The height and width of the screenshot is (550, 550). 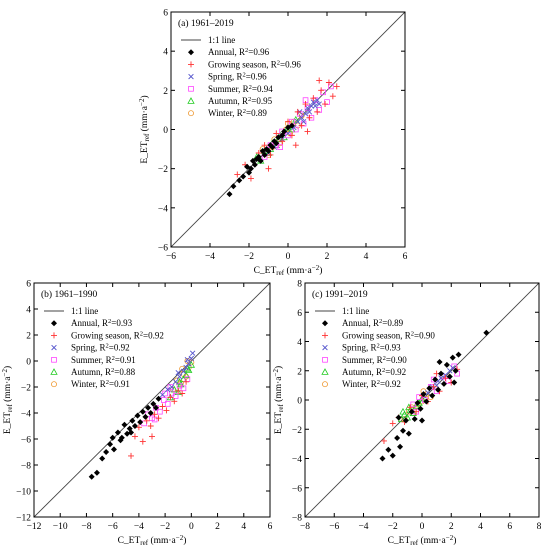 What do you see at coordinates (451, 527) in the screenshot?
I see `x-tick-label: 2` at bounding box center [451, 527].